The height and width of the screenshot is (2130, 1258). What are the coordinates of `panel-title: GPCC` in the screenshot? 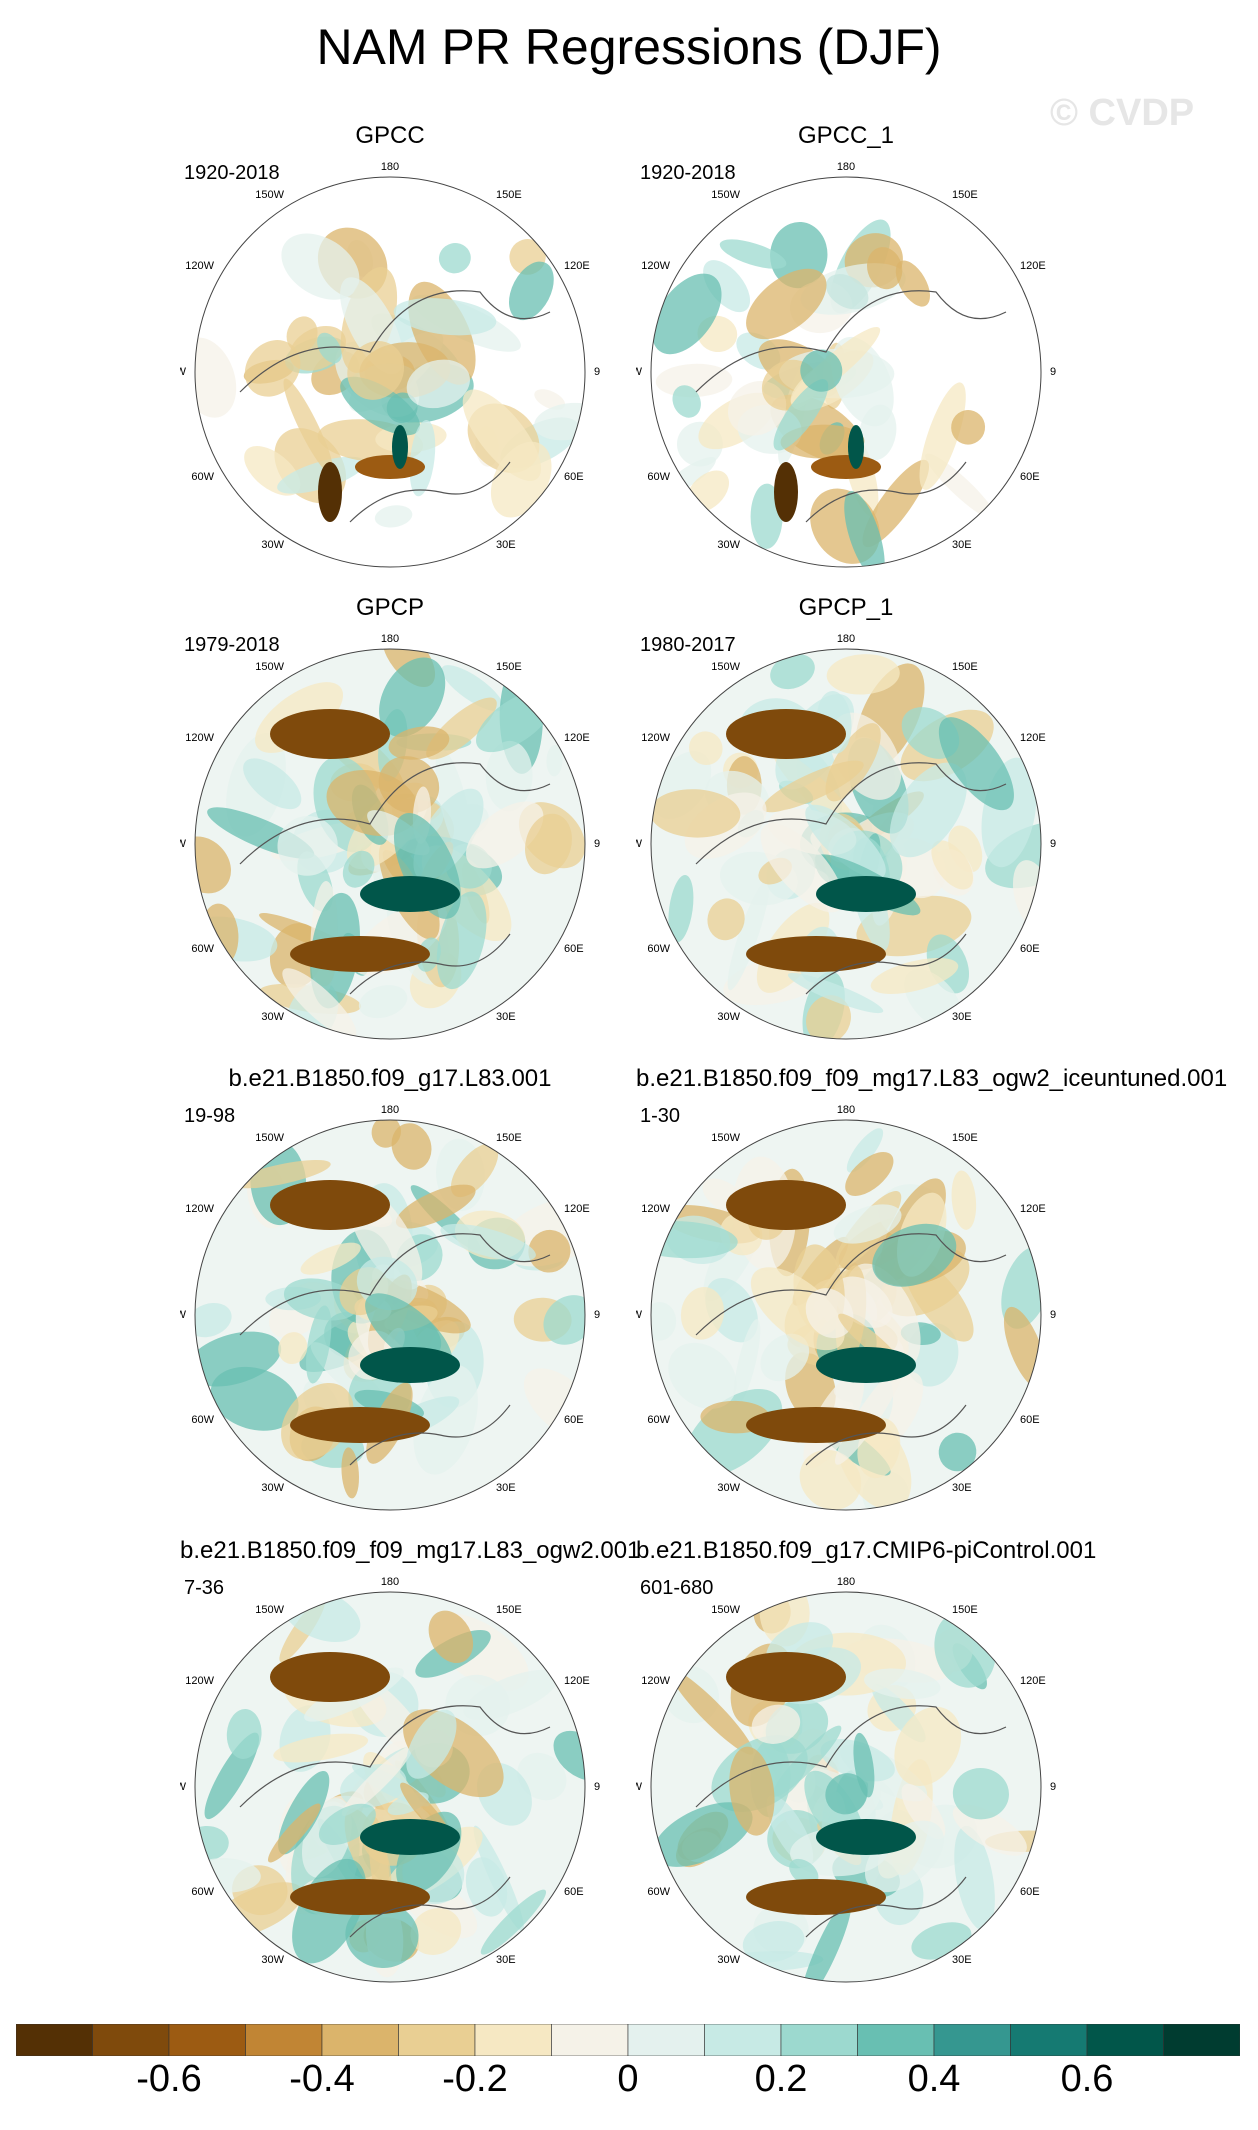 It's located at (390, 135).